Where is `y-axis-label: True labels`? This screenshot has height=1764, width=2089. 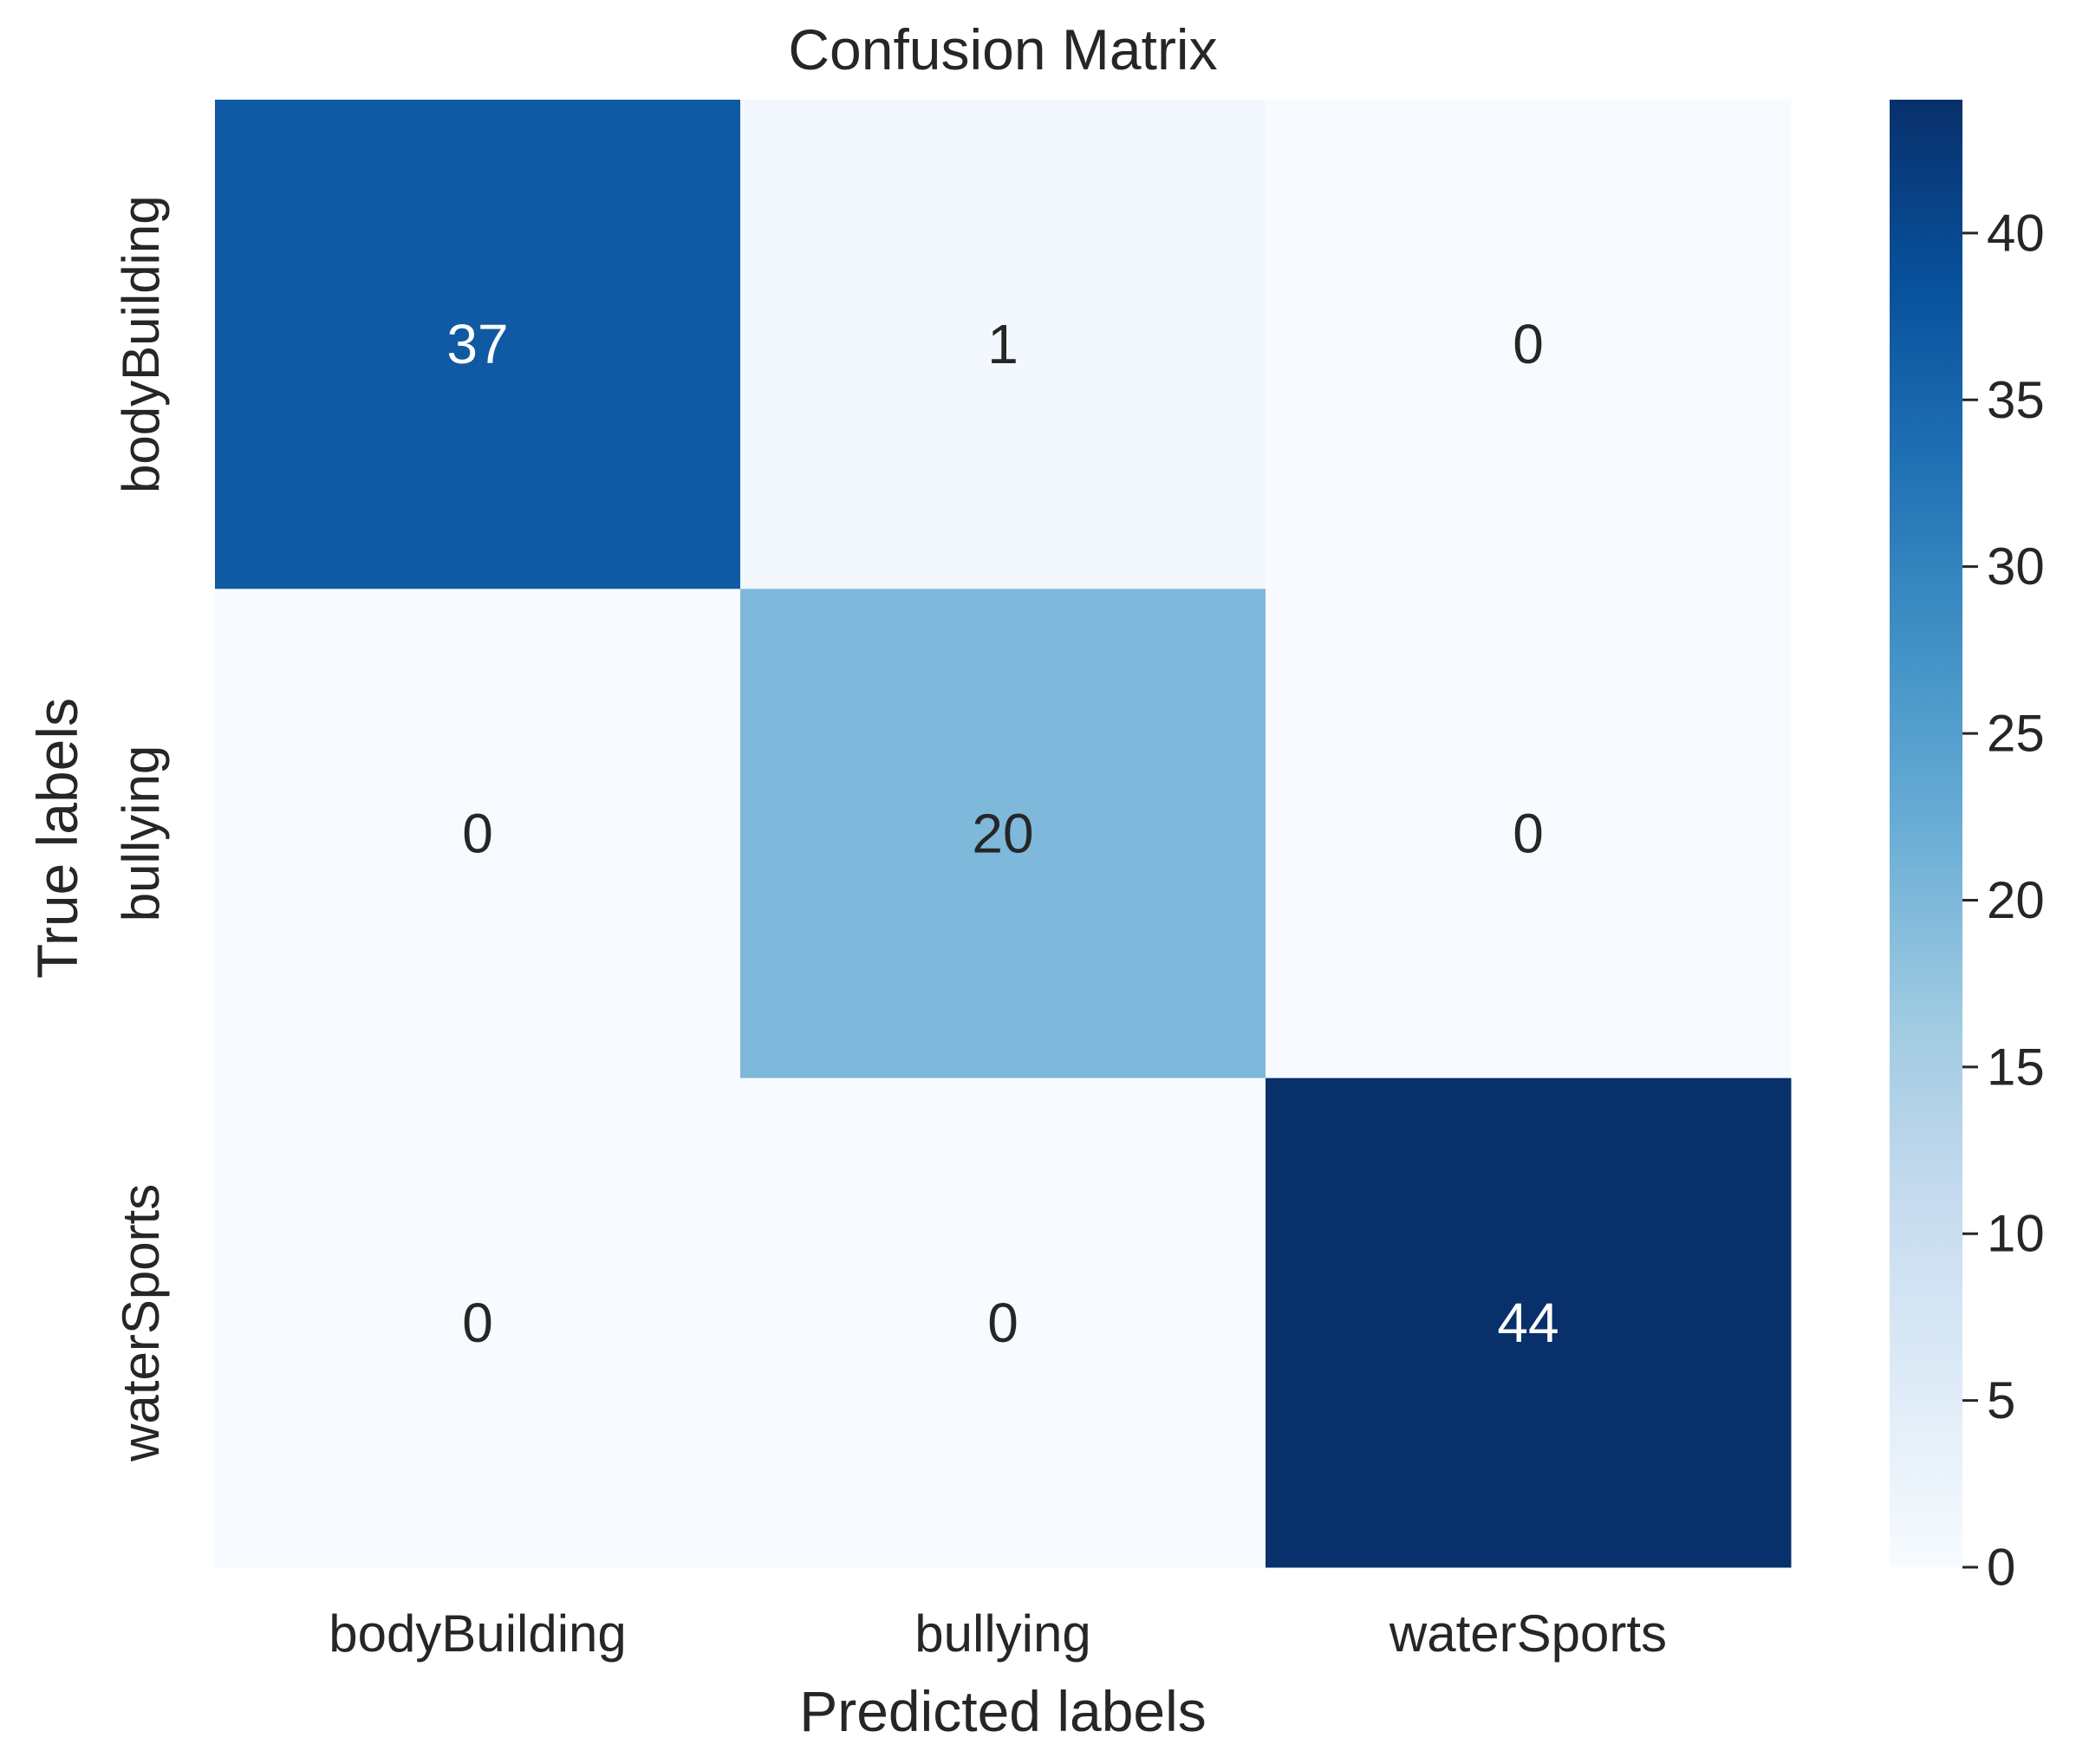
y-axis-label: True labels is located at coordinates (57, 838).